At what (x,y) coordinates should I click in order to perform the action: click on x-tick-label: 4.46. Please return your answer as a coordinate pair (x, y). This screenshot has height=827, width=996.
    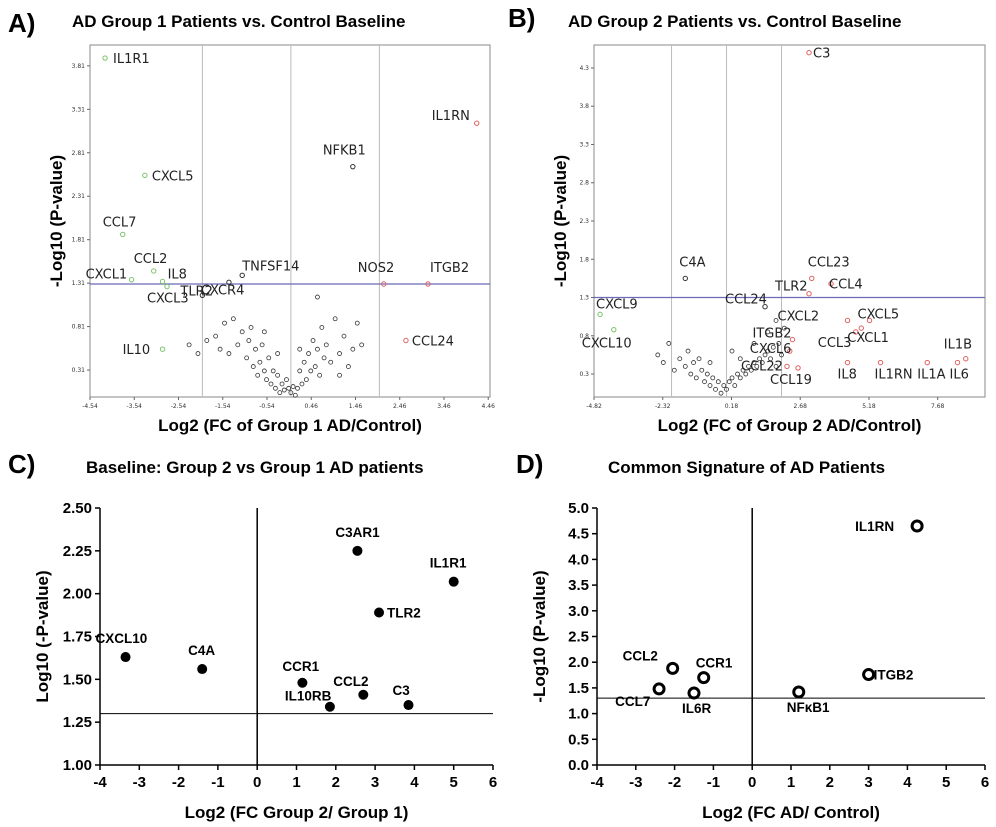
    Looking at the image, I should click on (489, 406).